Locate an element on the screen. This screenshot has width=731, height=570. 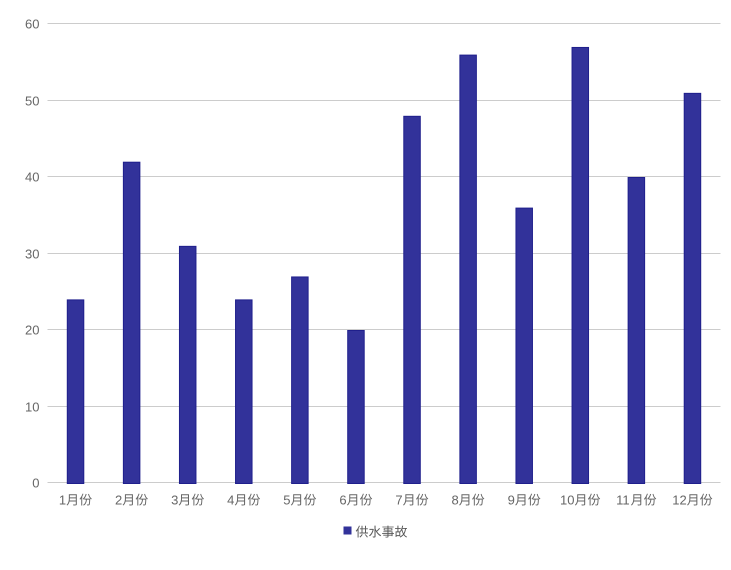
svg-text: 1 is located at coordinates (62, 500).